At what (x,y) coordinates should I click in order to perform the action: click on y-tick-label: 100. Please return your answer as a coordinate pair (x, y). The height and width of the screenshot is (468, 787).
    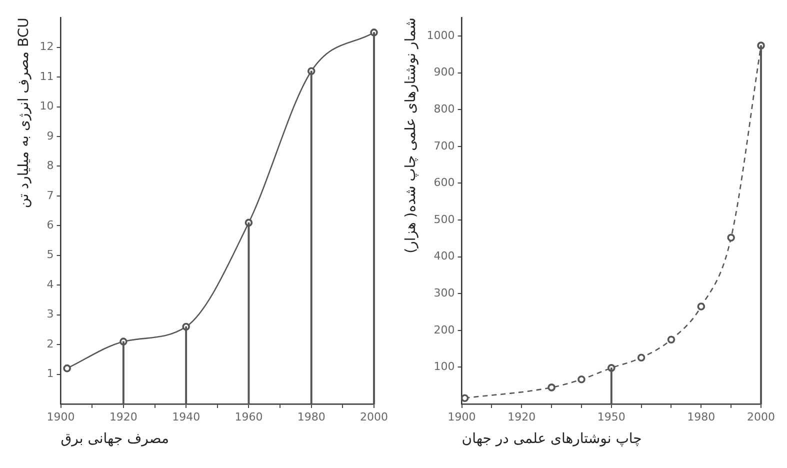
    Looking at the image, I should click on (444, 367).